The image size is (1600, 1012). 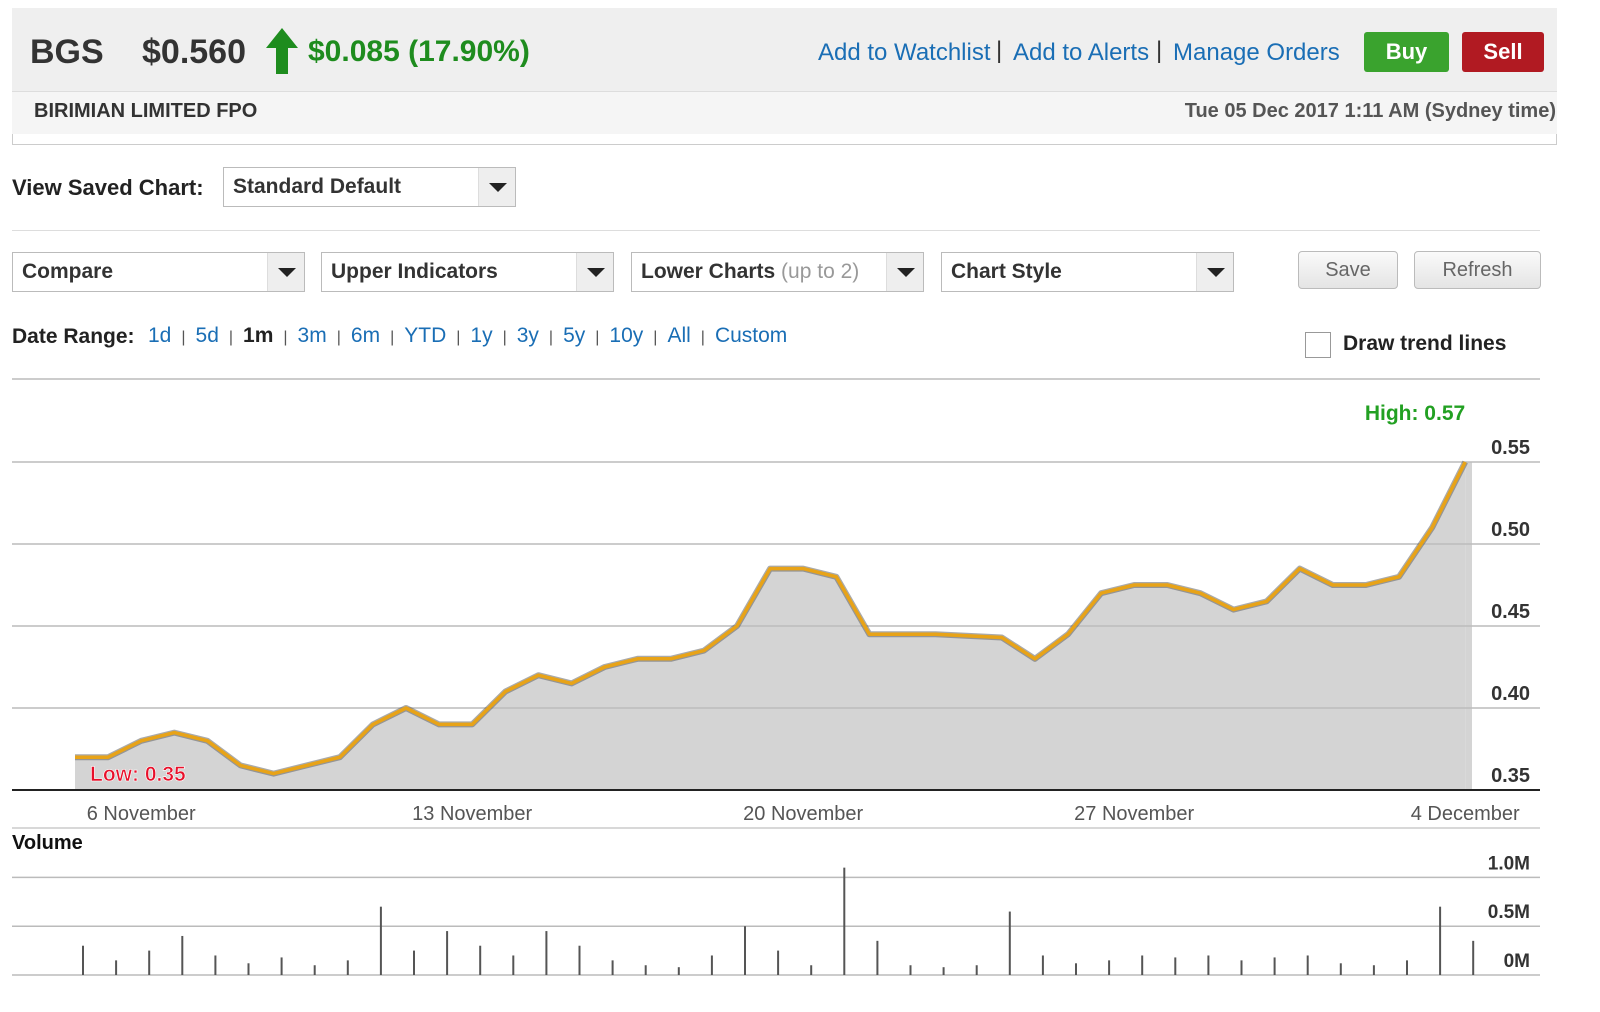 I want to click on dropdown-label: Upper Indicators, so click(x=414, y=271).